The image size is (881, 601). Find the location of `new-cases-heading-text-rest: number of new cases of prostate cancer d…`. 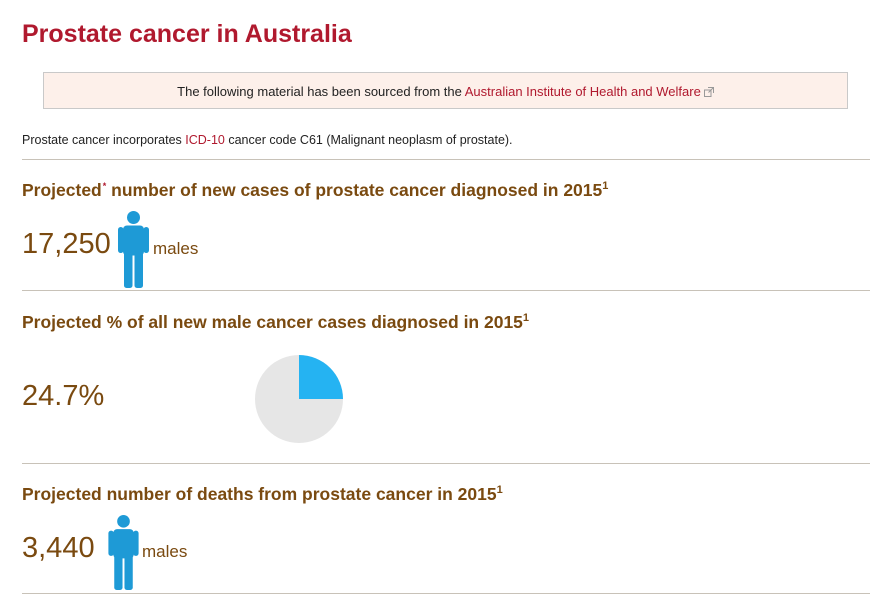

new-cases-heading-text-rest: number of new cases of prostate cancer d… is located at coordinates (354, 190).